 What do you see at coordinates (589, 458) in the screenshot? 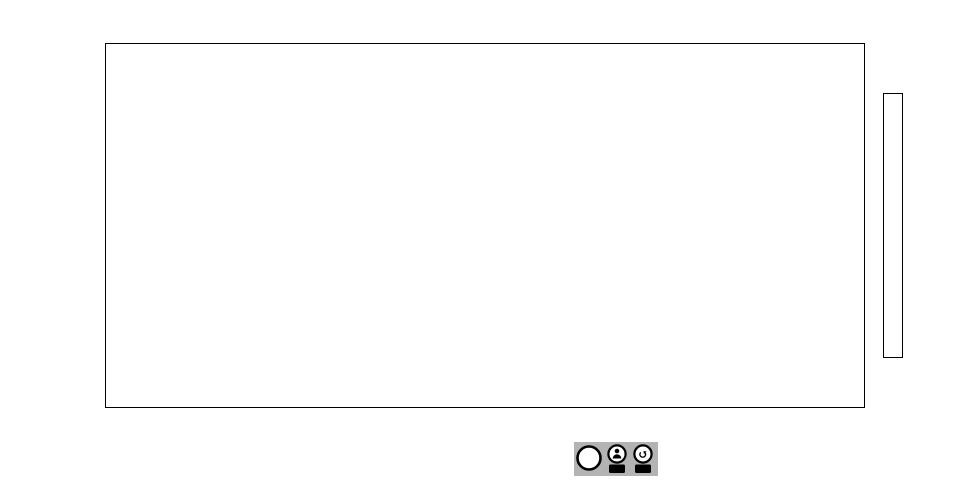
I see `cc-icon` at bounding box center [589, 458].